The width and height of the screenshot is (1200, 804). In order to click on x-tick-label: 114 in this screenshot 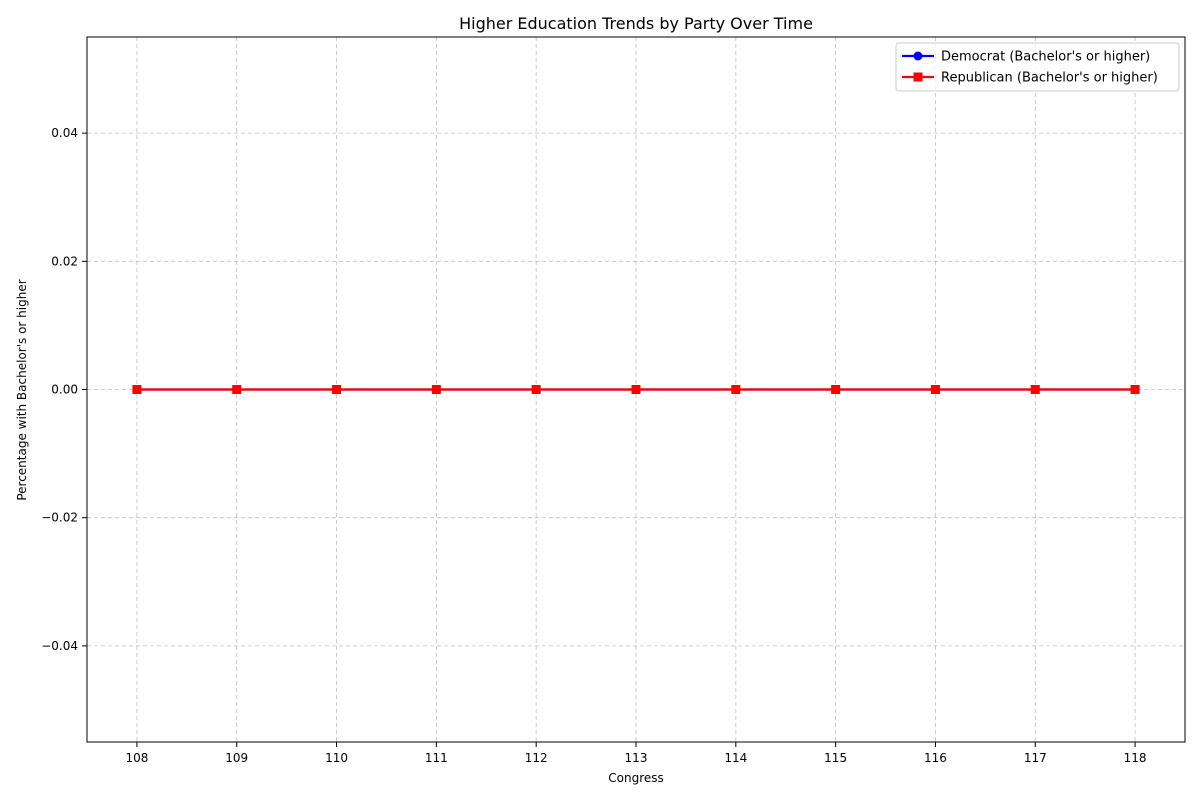, I will do `click(735, 758)`.